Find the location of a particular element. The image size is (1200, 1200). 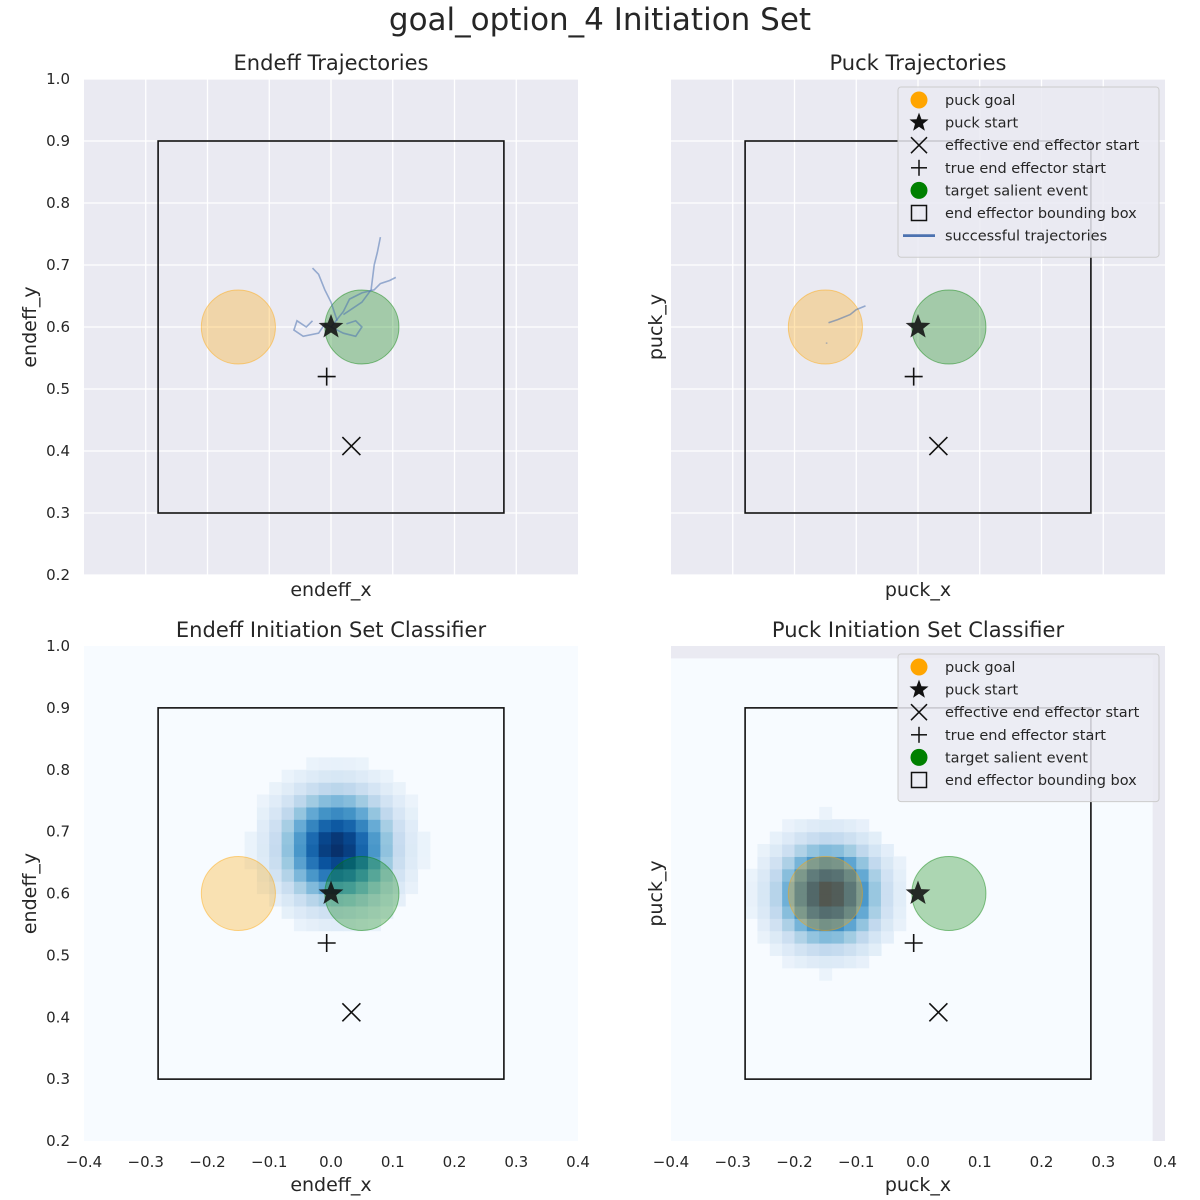

y-tick-label: 0.9 is located at coordinates (58, 708).